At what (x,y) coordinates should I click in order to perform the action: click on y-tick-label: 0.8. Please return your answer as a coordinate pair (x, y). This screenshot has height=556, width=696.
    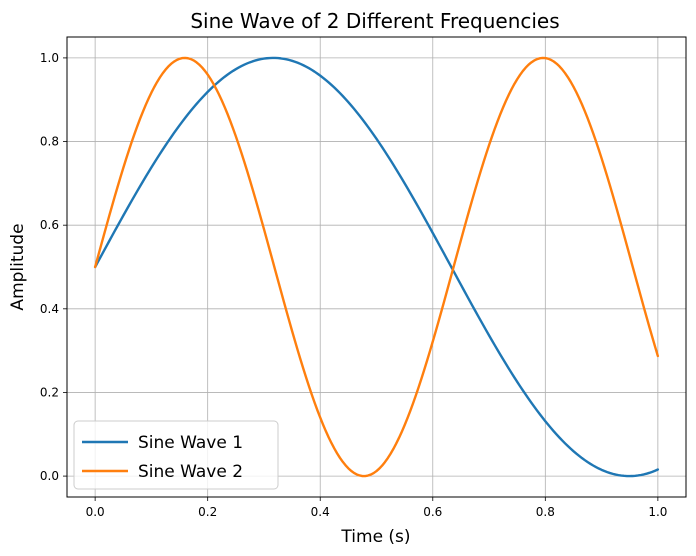
    Looking at the image, I should click on (49, 142).